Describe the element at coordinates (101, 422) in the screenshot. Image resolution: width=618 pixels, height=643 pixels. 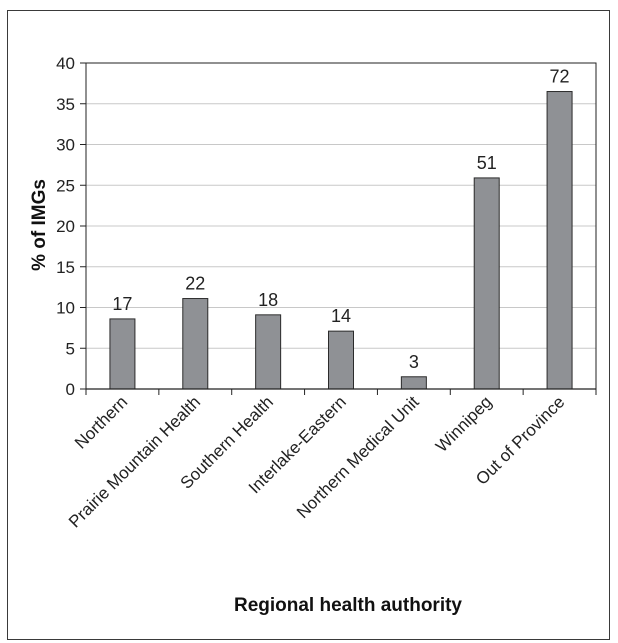
I see `x-tick-label: Northern` at that location.